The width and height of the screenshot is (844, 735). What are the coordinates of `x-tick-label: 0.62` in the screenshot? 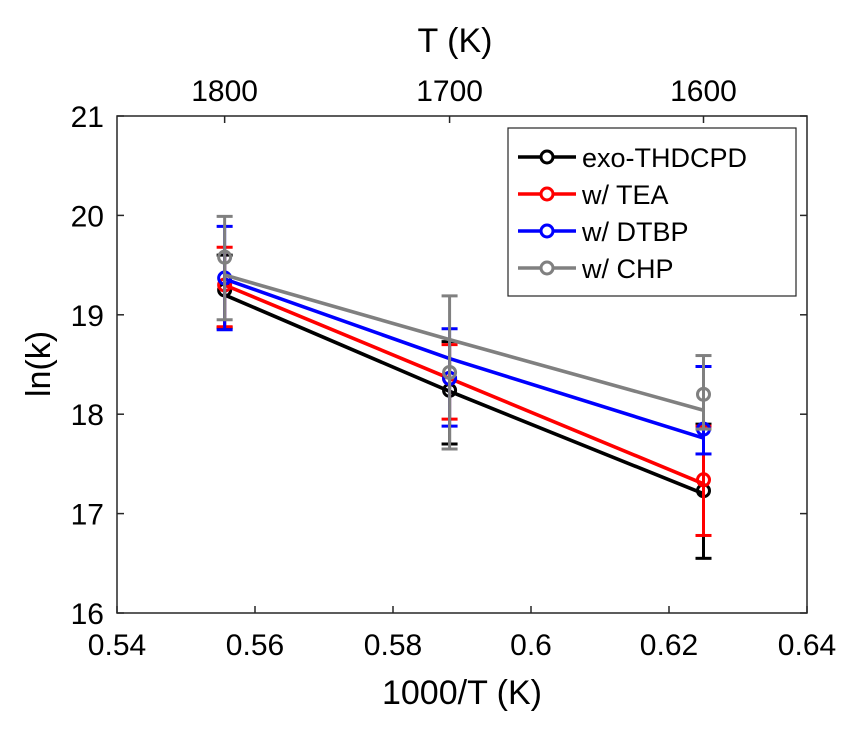 It's located at (669, 645).